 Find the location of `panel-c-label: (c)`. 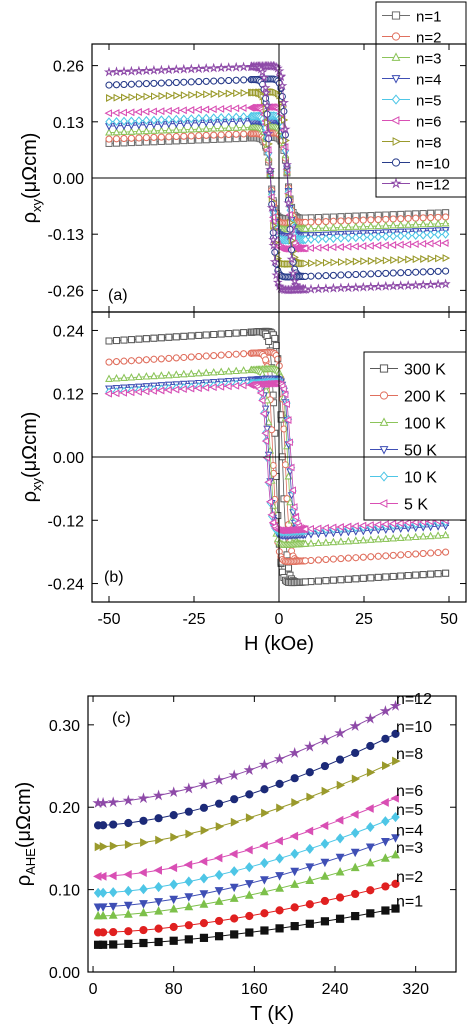

panel-c-label: (c) is located at coordinates (121, 718).